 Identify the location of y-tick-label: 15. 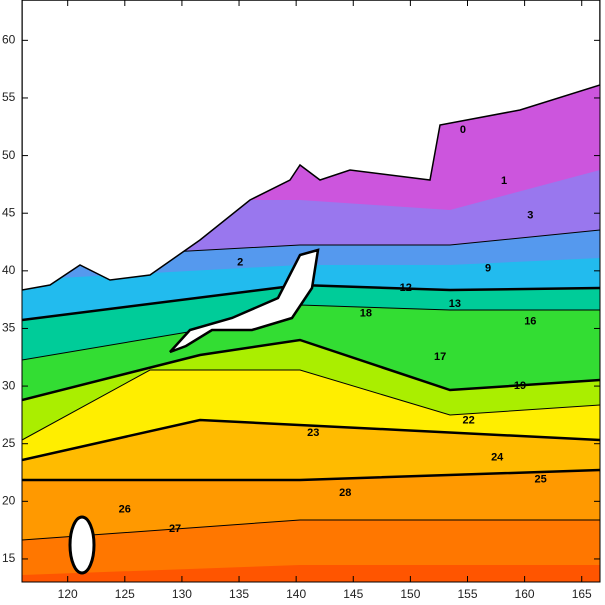
(9, 558).